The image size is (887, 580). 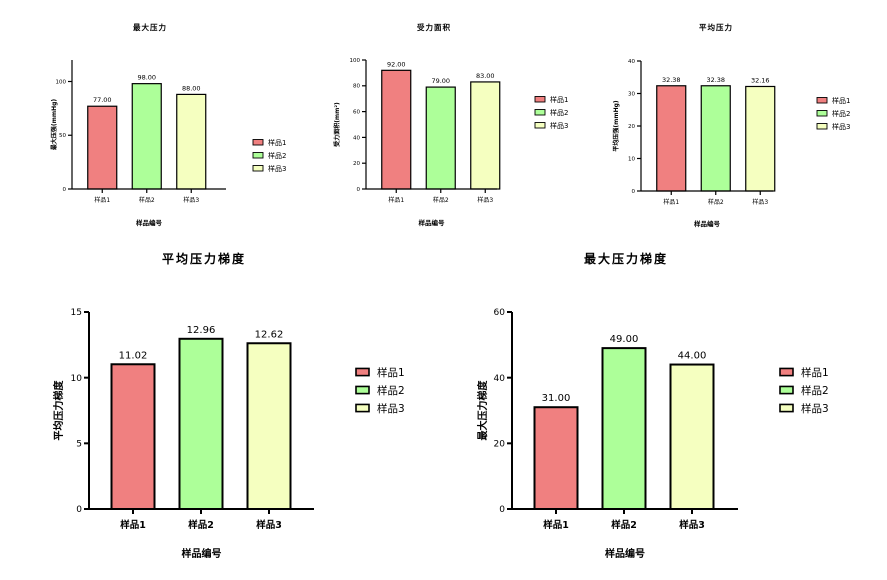 I want to click on data-label: 77.00, so click(x=102, y=100).